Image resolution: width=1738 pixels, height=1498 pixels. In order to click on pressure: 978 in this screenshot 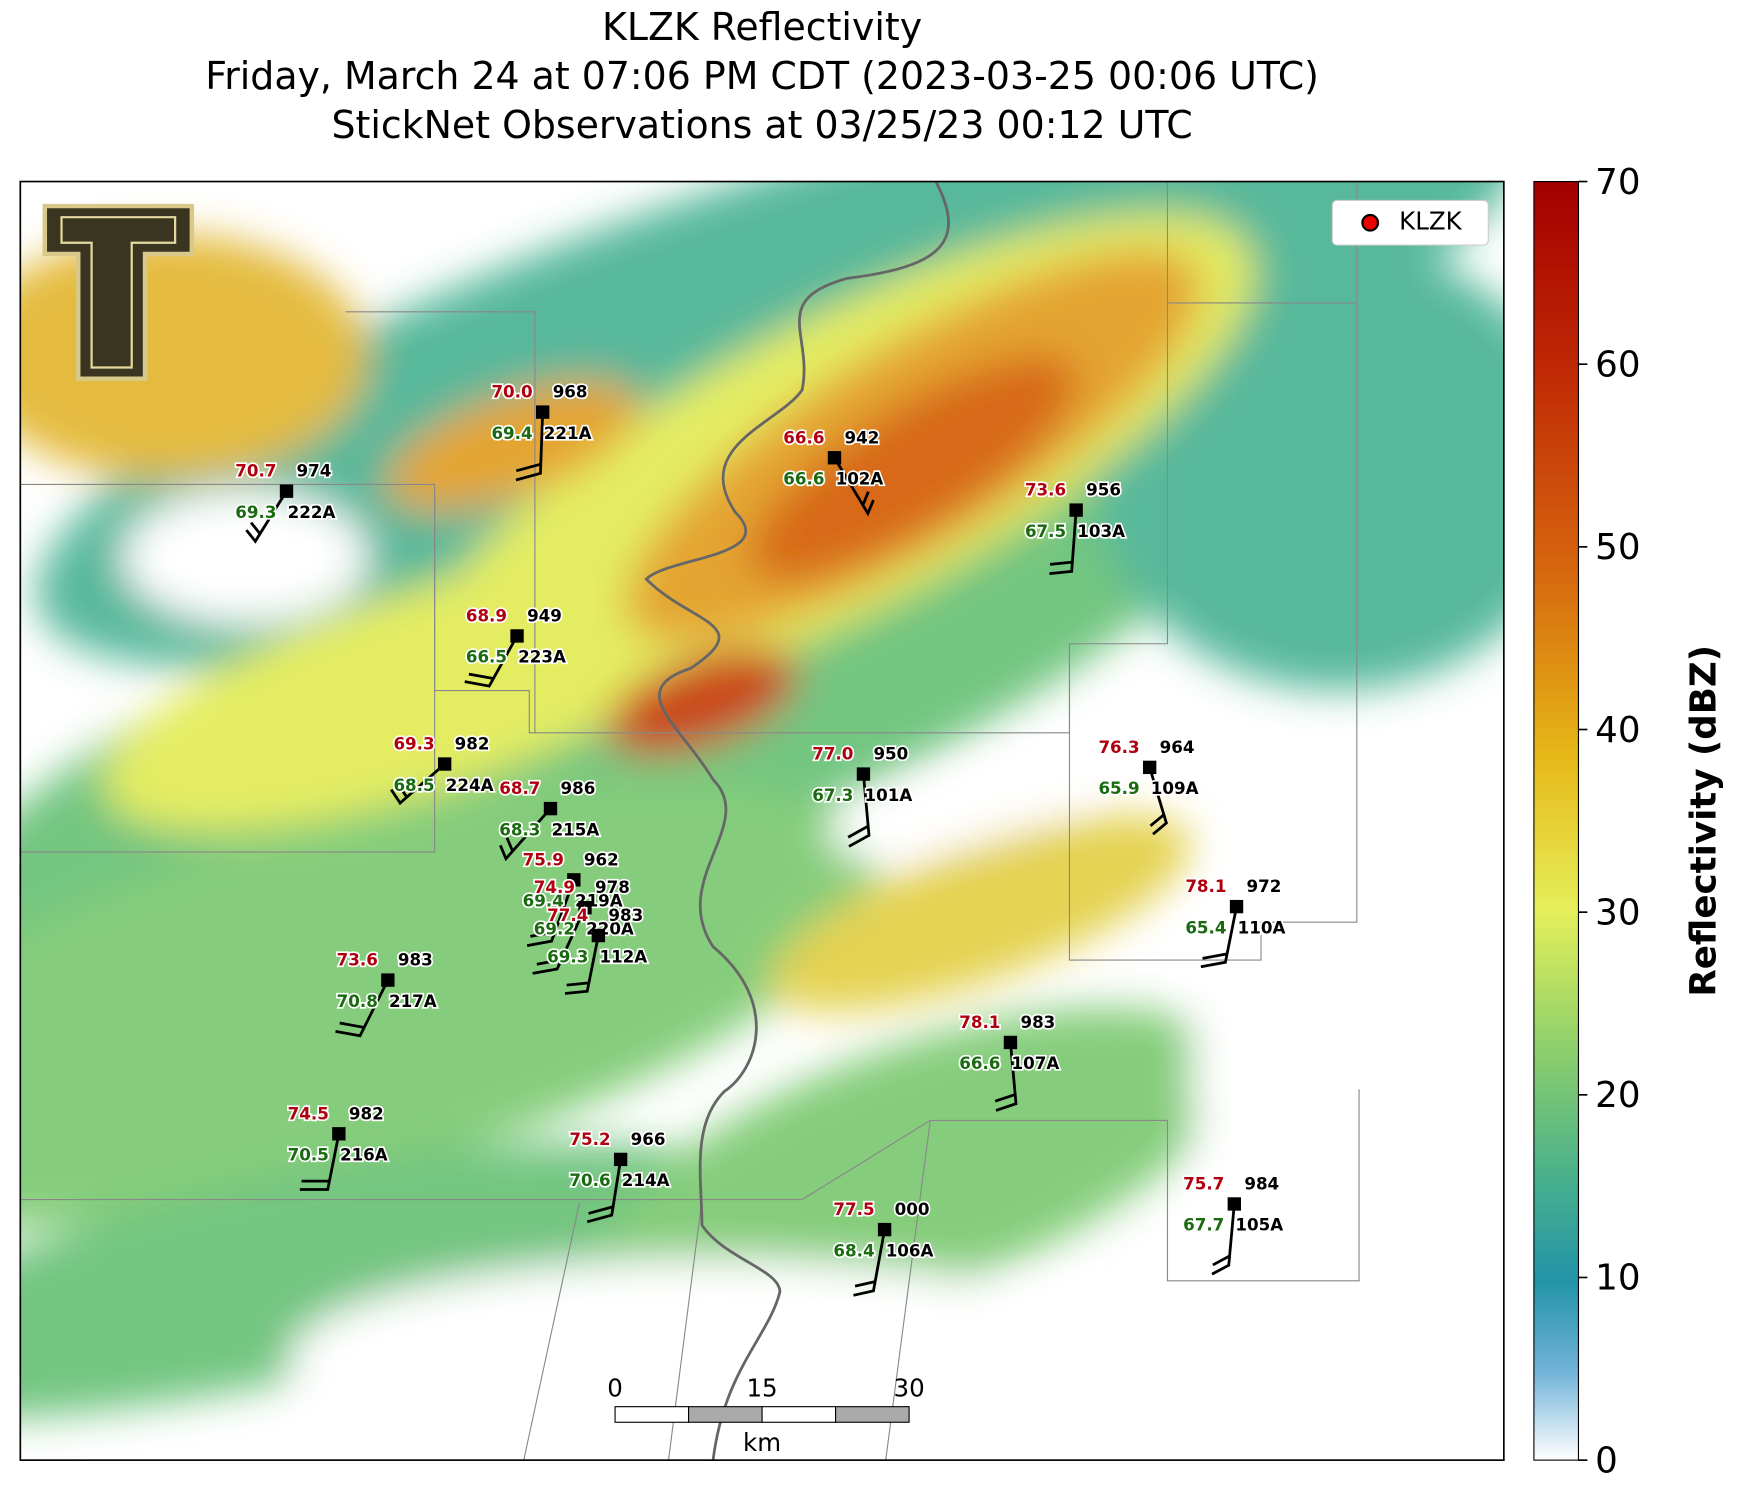, I will do `click(612, 887)`.